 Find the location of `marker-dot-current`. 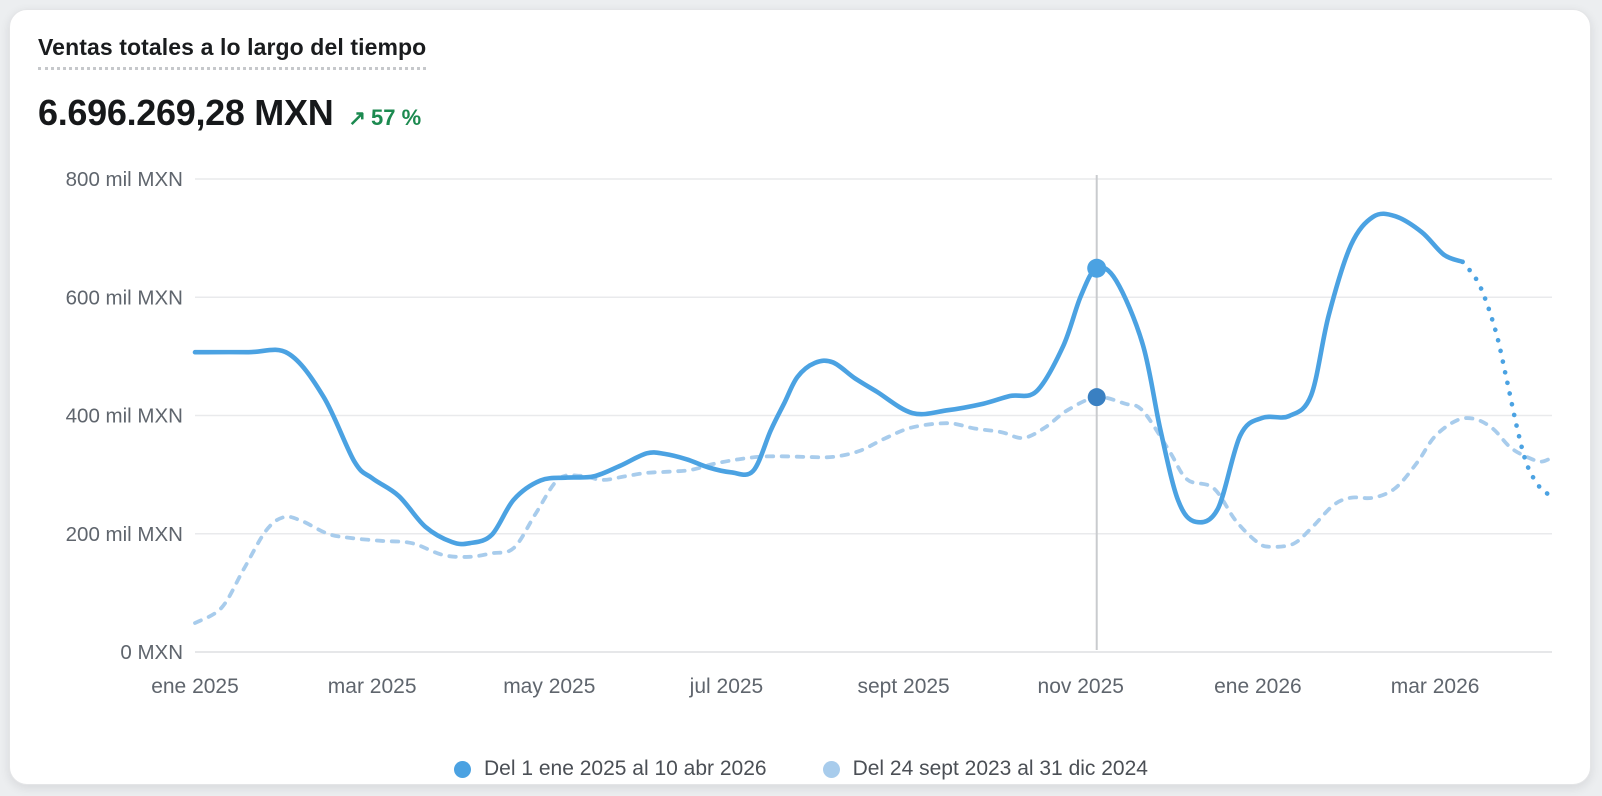

marker-dot-current is located at coordinates (1097, 268).